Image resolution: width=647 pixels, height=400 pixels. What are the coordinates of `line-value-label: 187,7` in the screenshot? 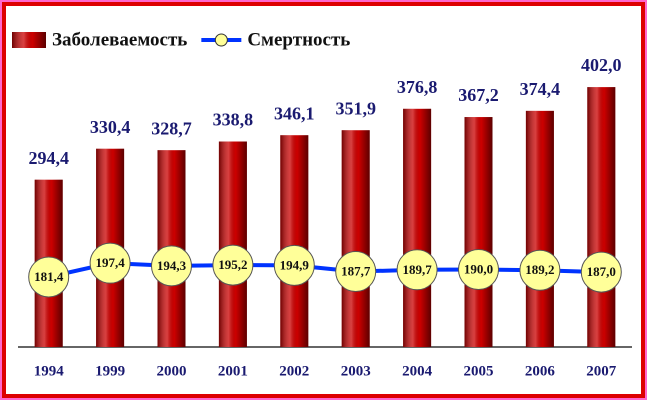 It's located at (356, 271).